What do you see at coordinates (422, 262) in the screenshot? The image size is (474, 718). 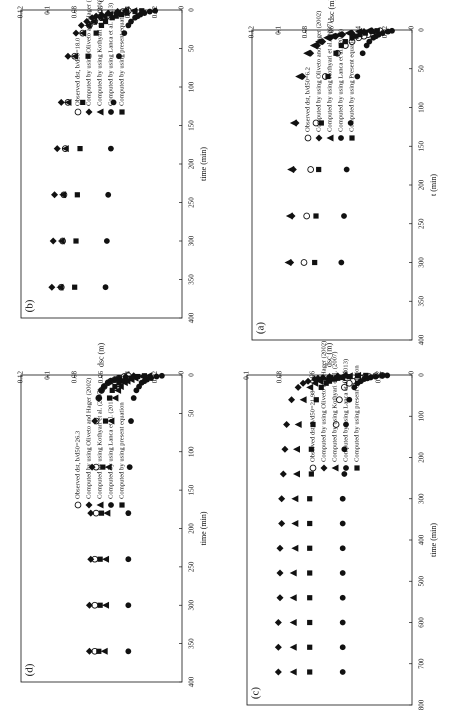 I see `x-tick-label: 300` at bounding box center [422, 262].